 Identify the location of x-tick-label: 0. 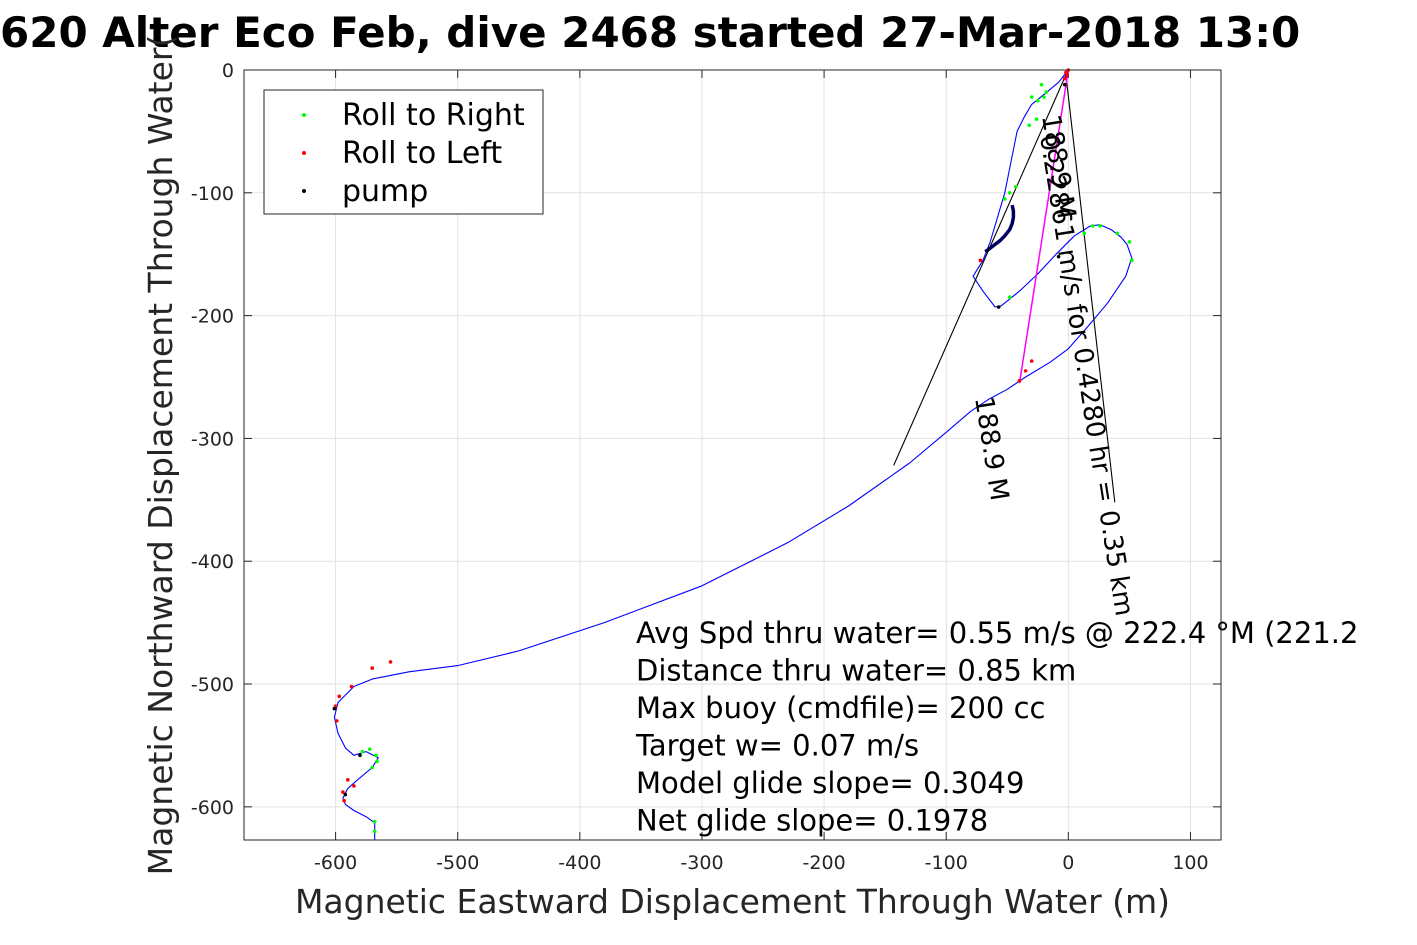
(1068, 863).